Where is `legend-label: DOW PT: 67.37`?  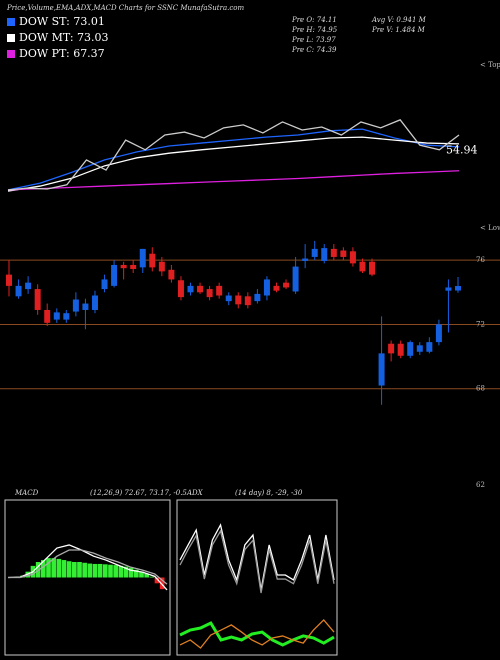
legend-label: DOW PT: 67.37 is located at coordinates (62, 53).